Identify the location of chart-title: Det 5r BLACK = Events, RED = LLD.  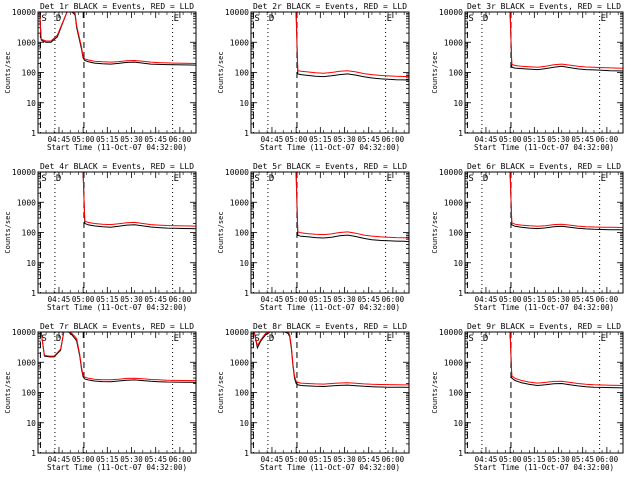
(330, 166).